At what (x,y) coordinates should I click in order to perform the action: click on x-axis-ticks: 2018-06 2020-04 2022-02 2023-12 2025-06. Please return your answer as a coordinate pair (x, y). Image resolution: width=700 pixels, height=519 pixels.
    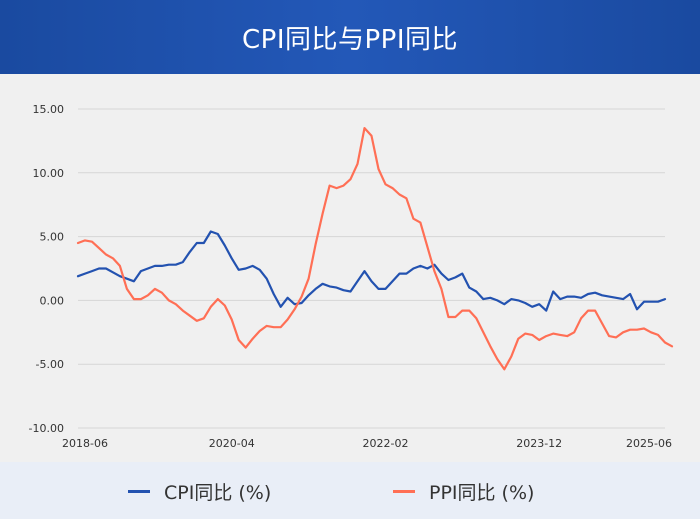
    Looking at the image, I should click on (367, 443).